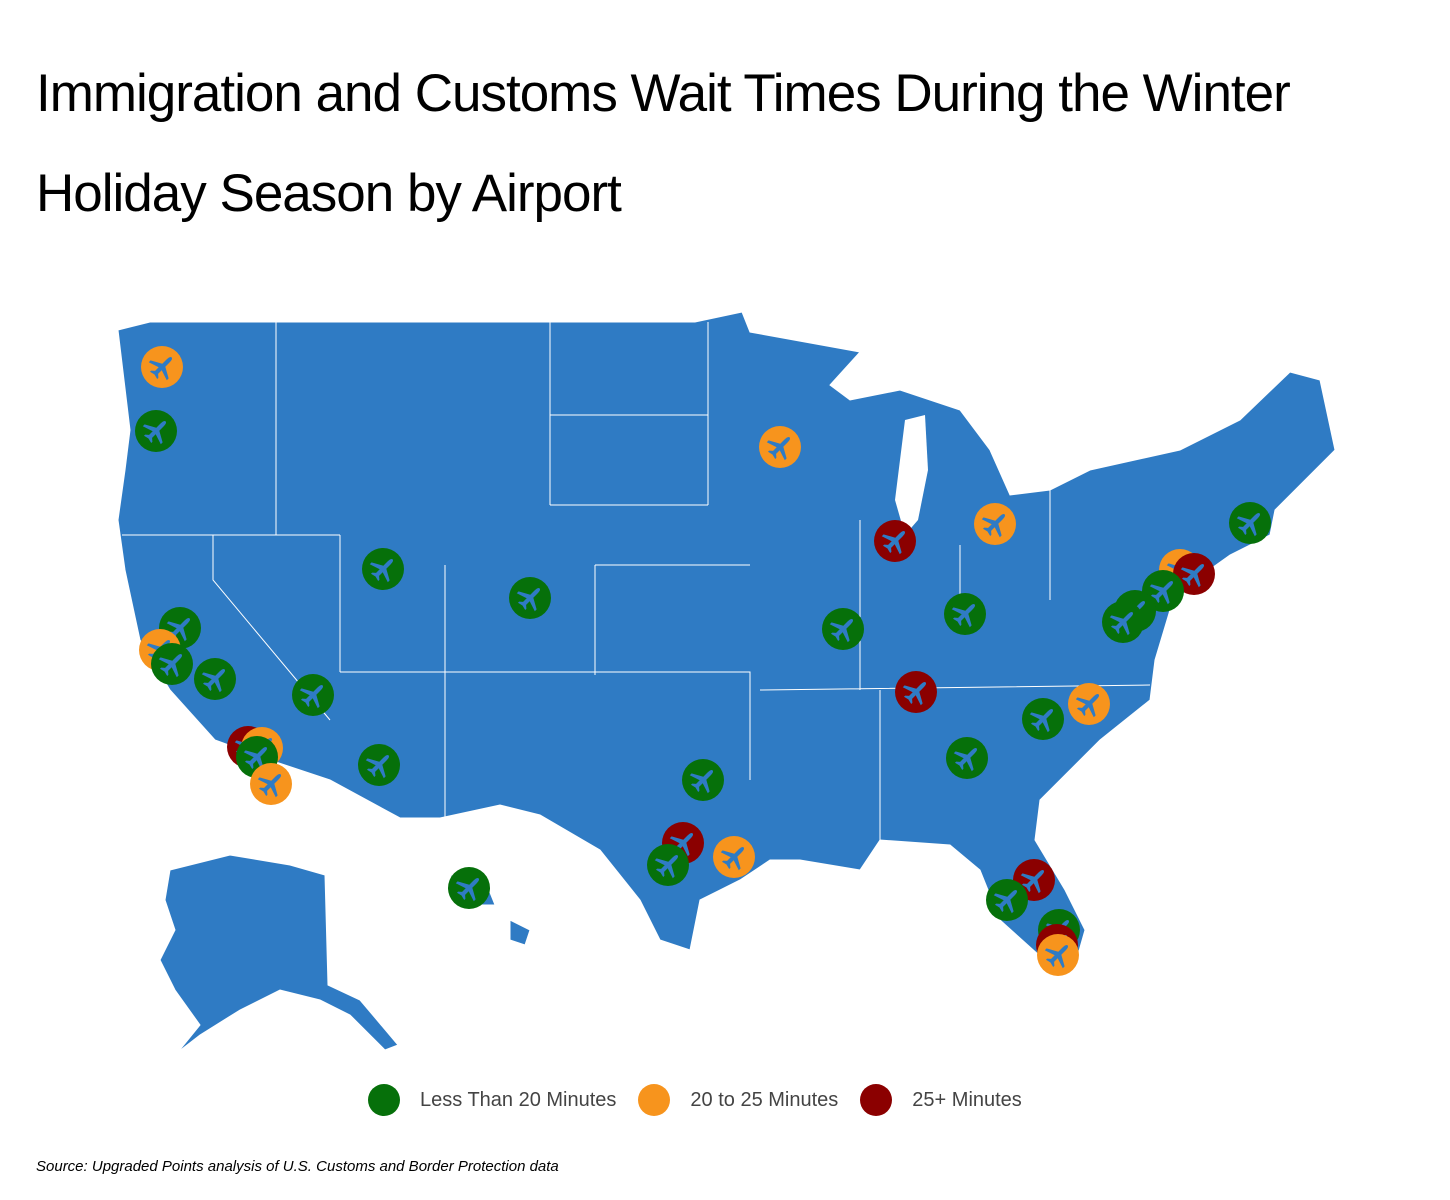 The width and height of the screenshot is (1450, 1200). I want to click on legend-label: 25+ Minutes, so click(967, 1099).